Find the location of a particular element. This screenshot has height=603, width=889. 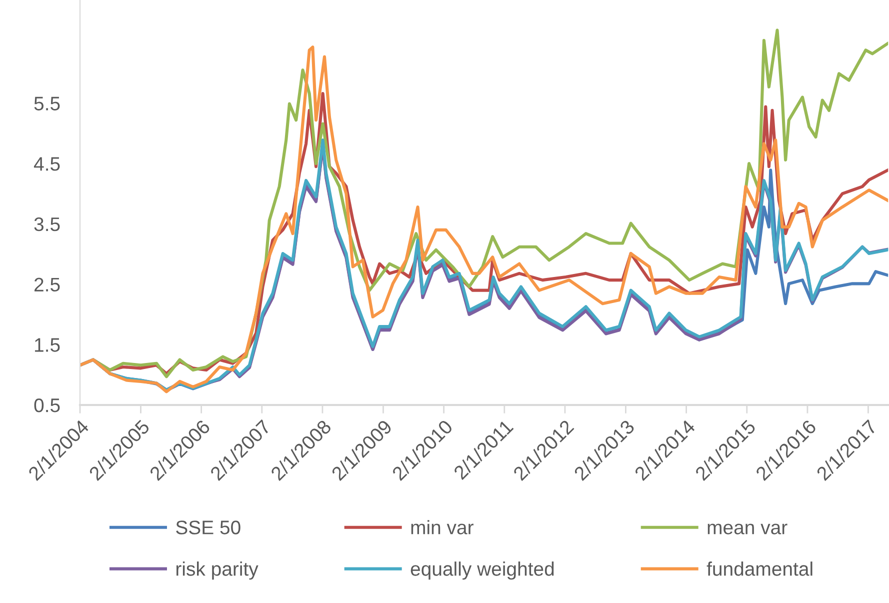

y-tick-label: 2.5 is located at coordinates (47, 285).